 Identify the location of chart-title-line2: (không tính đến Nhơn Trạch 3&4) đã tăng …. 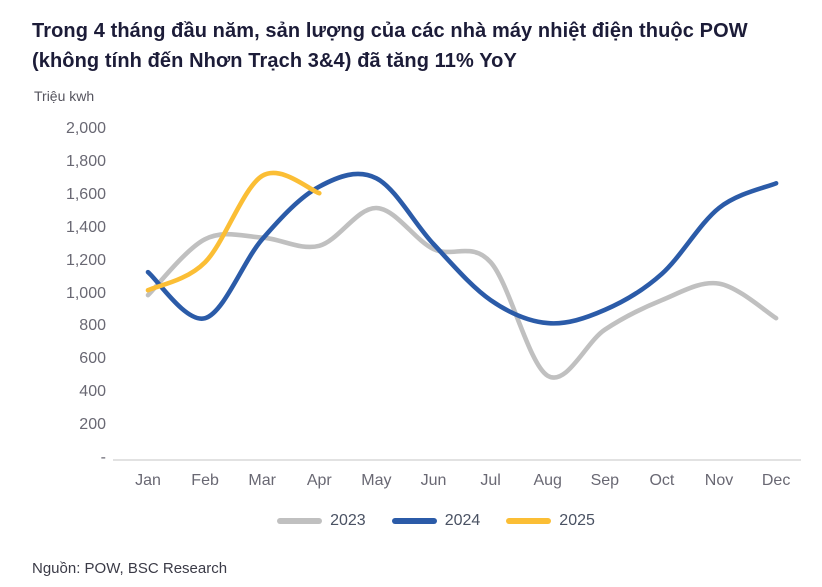
(274, 61).